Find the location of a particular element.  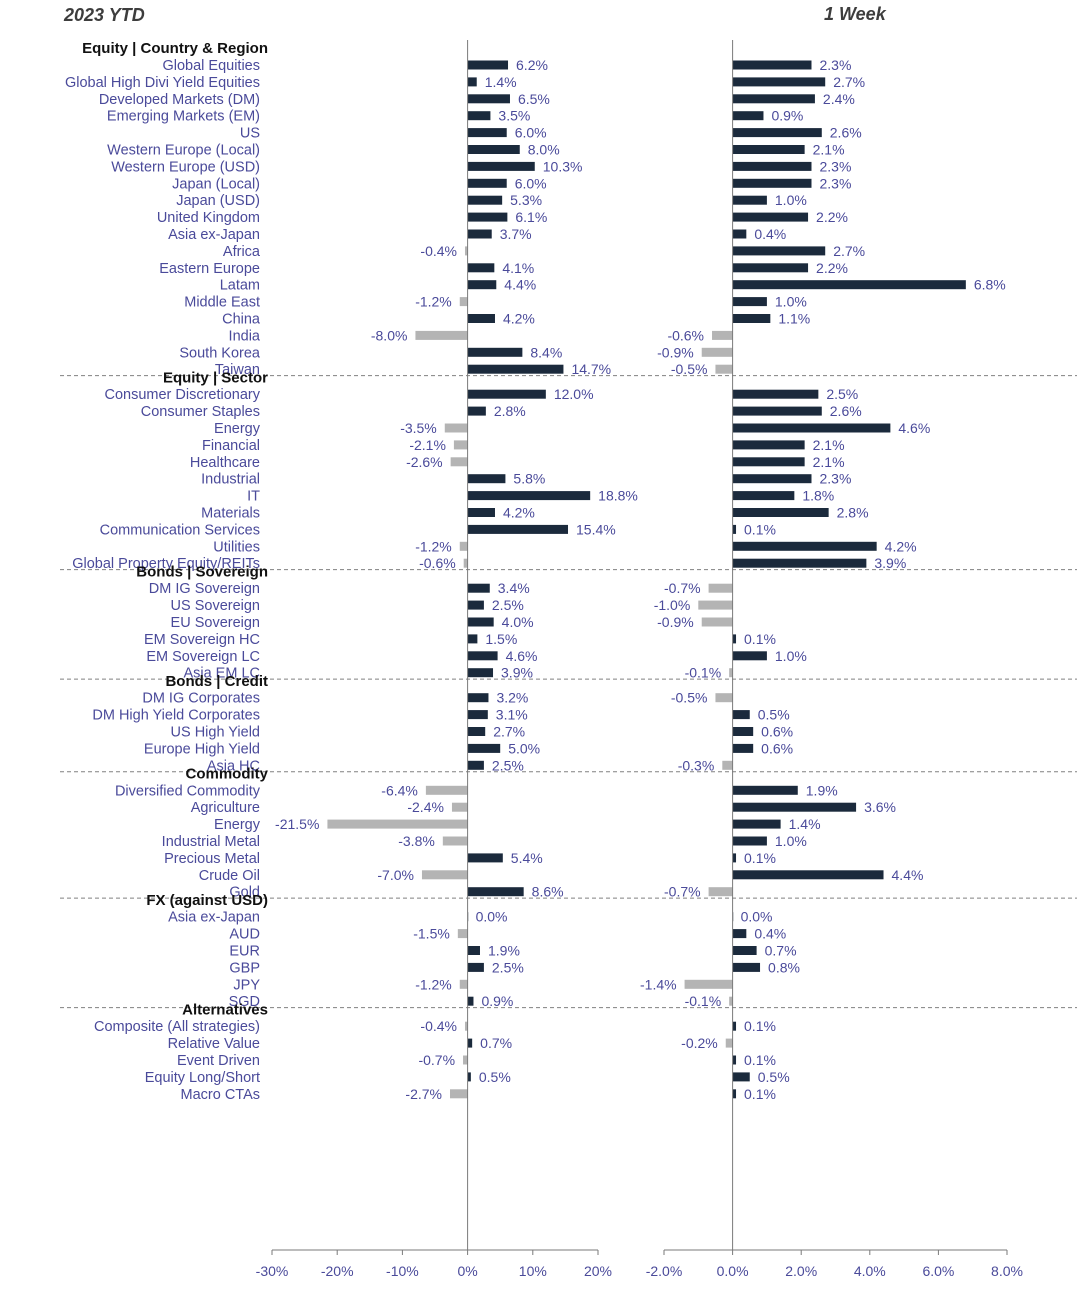

value-label-ytd: -3.5% is located at coordinates (418, 428).